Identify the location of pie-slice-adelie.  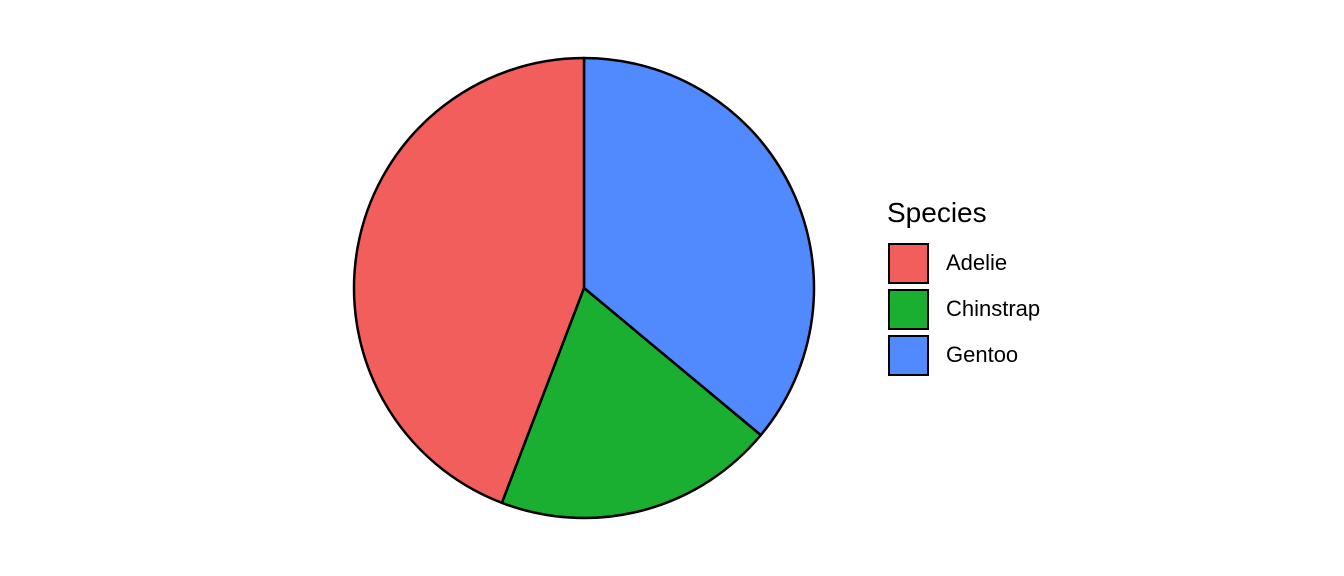
(469, 280).